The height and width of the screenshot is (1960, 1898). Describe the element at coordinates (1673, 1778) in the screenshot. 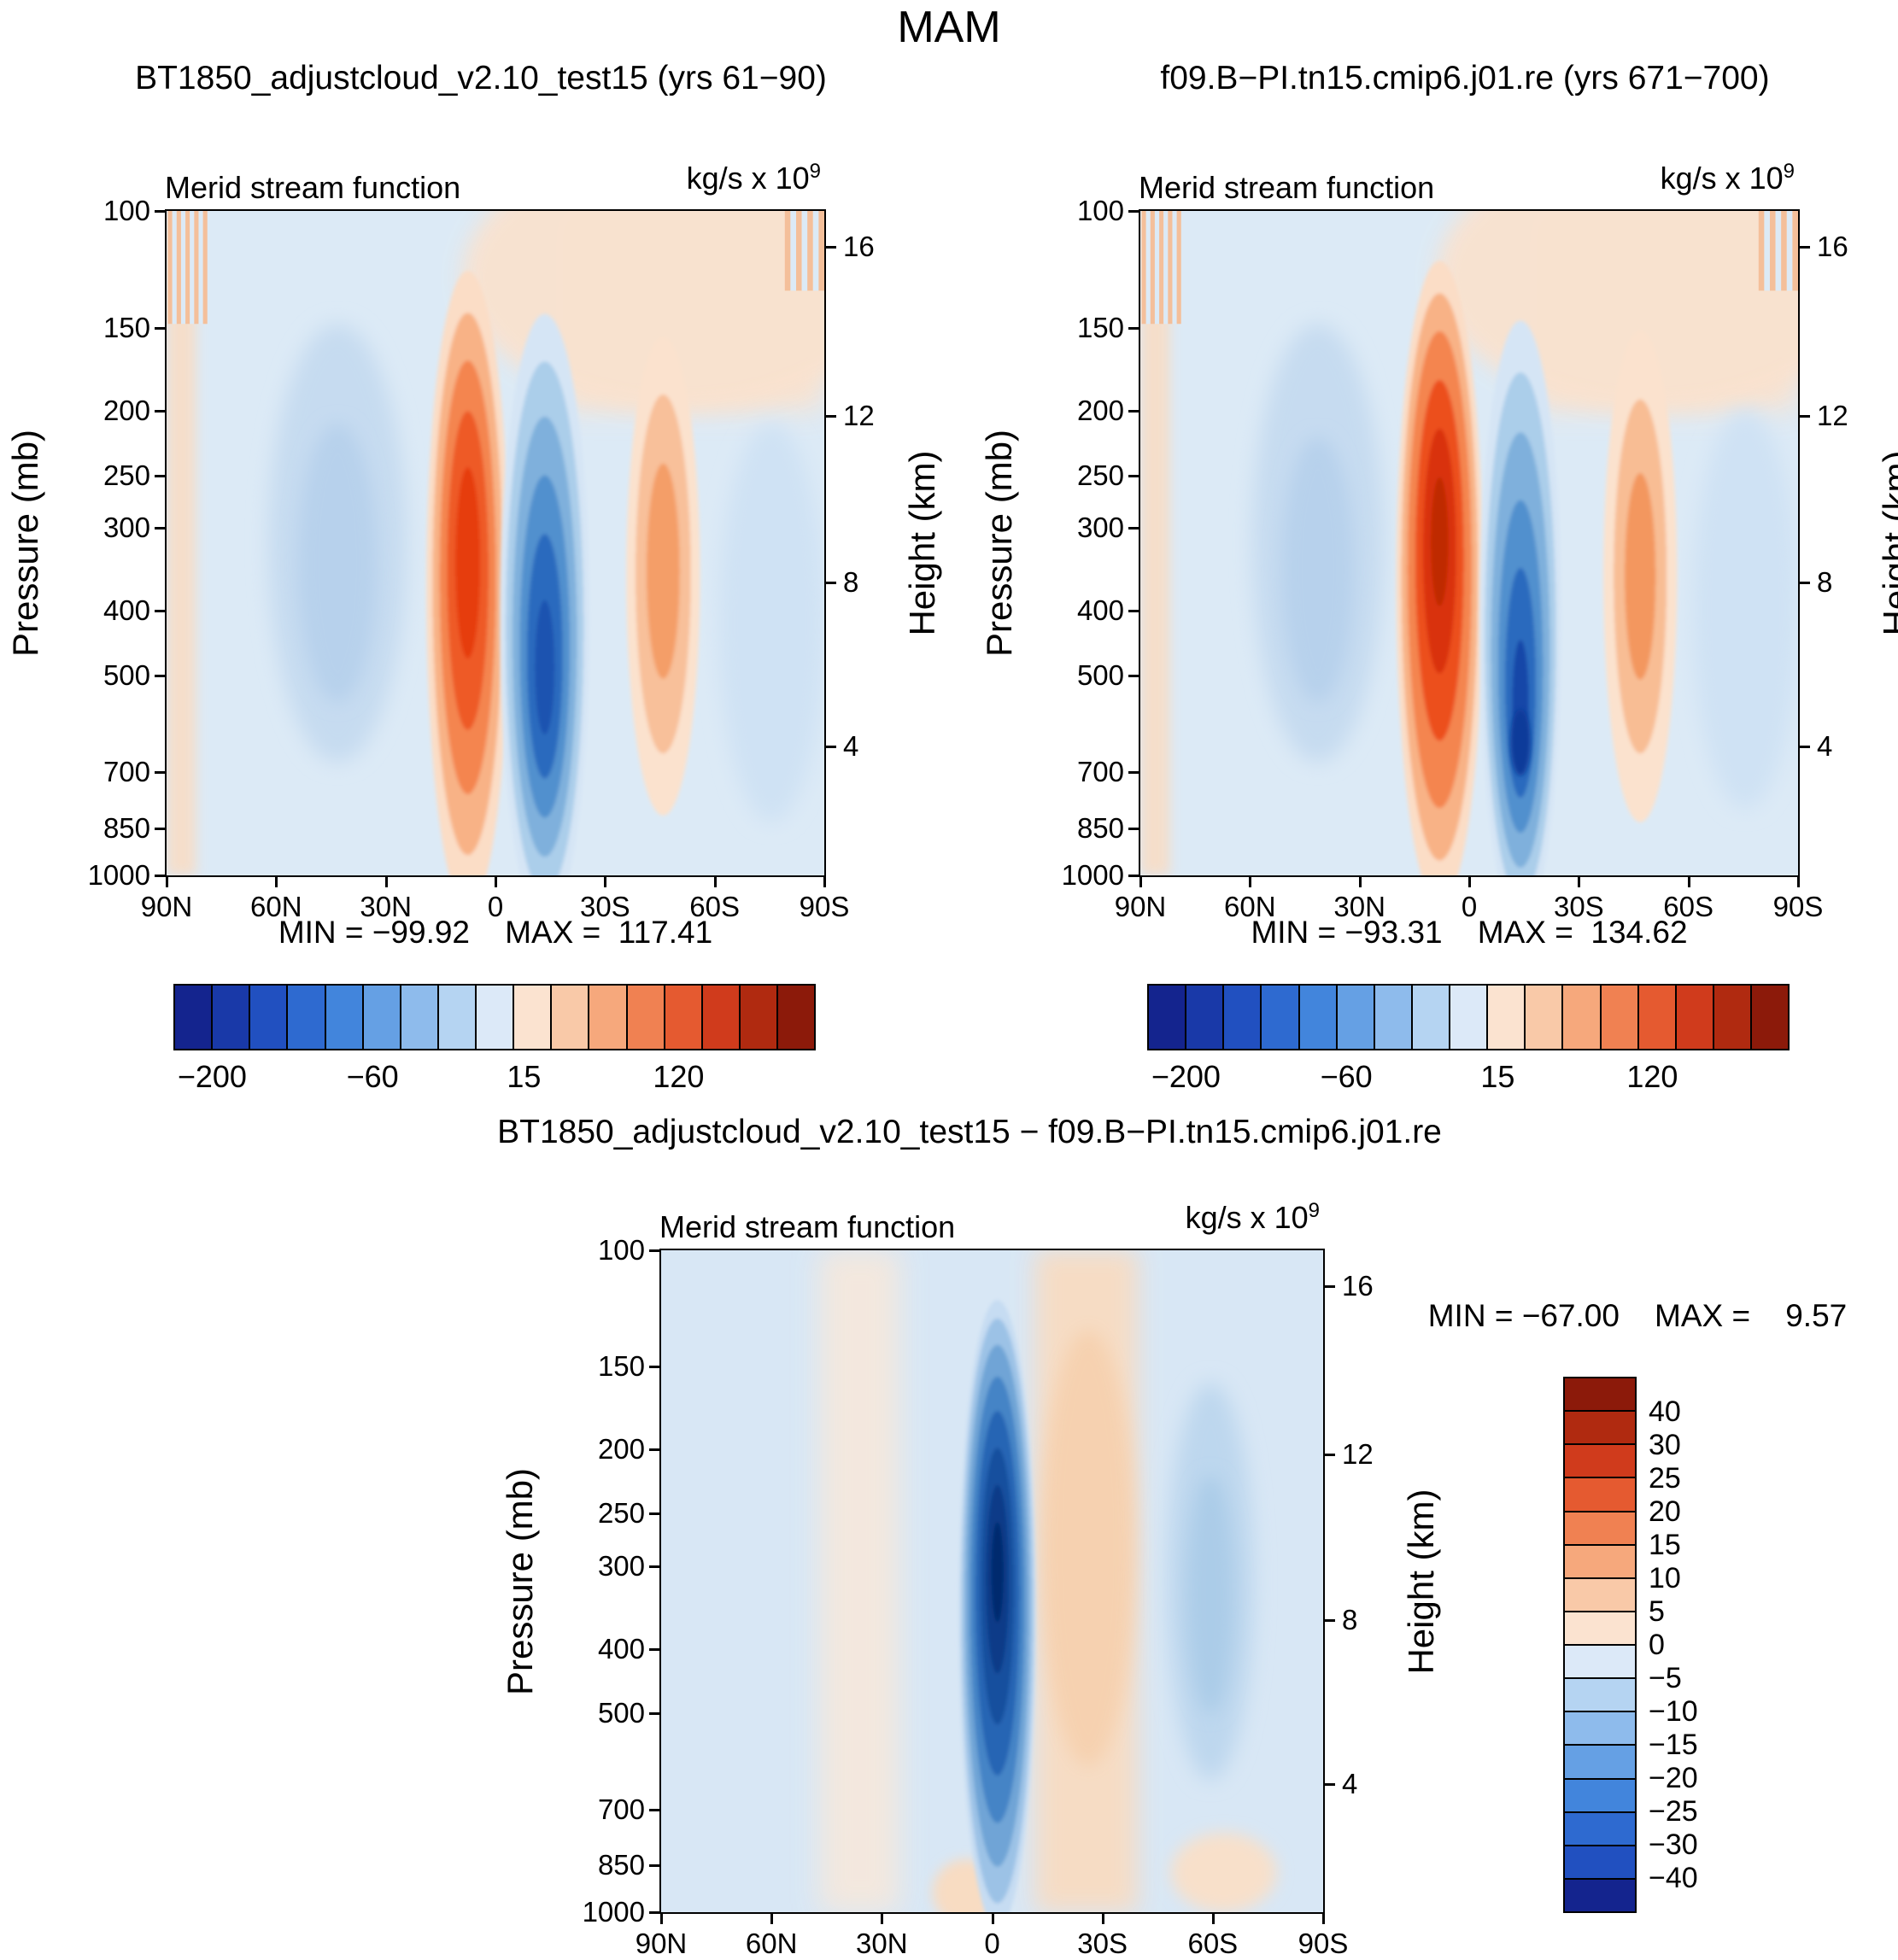

I see `diff-colorbar-tick-label: −20` at that location.